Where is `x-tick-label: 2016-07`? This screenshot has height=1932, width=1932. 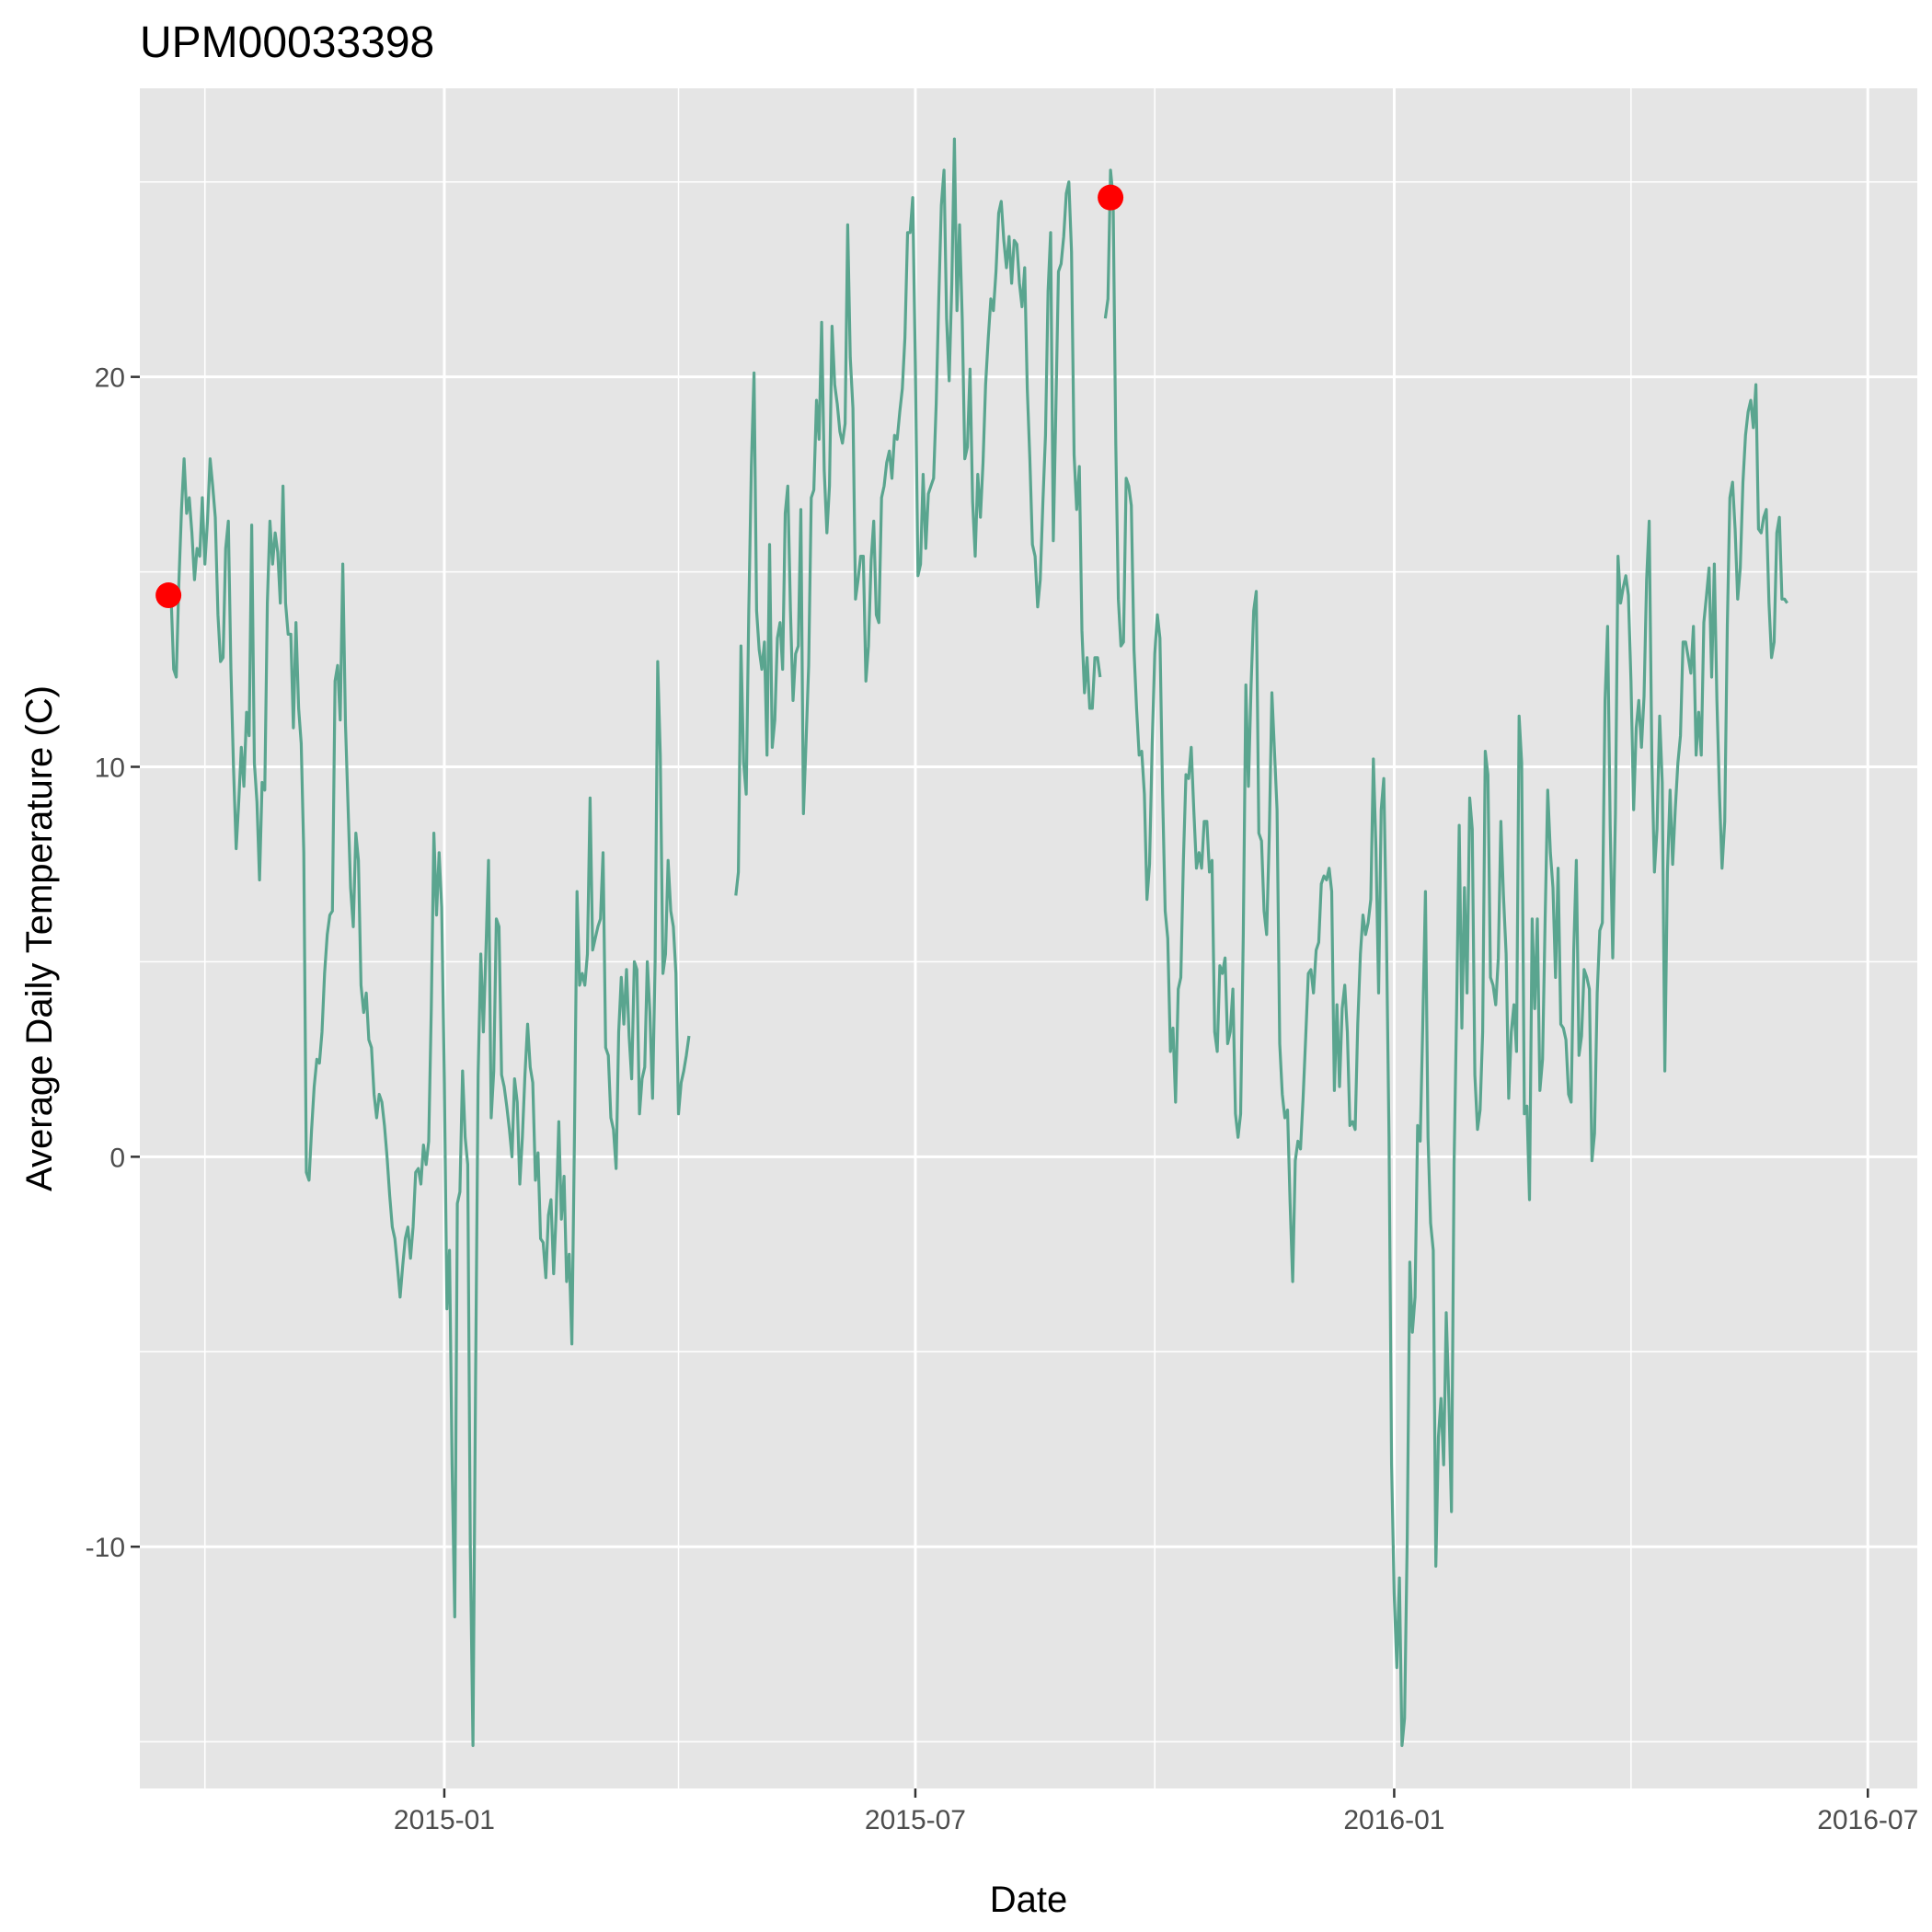 x-tick-label: 2016-07 is located at coordinates (1867, 1820).